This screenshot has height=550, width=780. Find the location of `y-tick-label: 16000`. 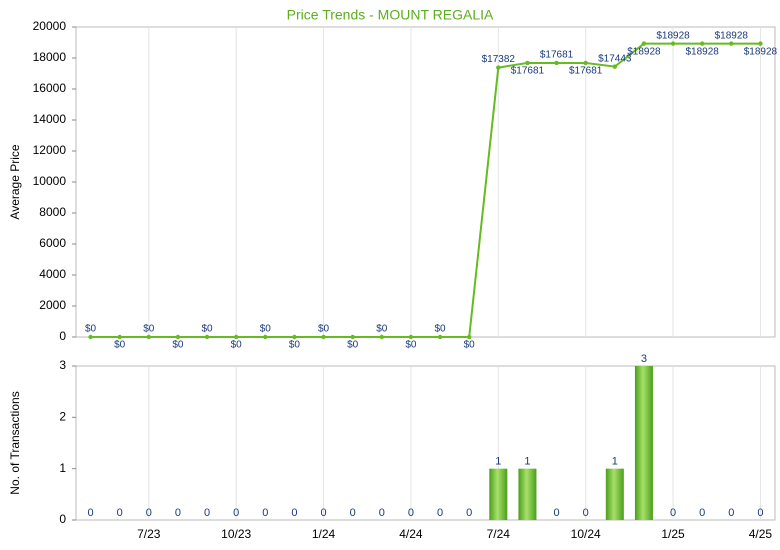

y-tick-label: 16000 is located at coordinates (50, 88).